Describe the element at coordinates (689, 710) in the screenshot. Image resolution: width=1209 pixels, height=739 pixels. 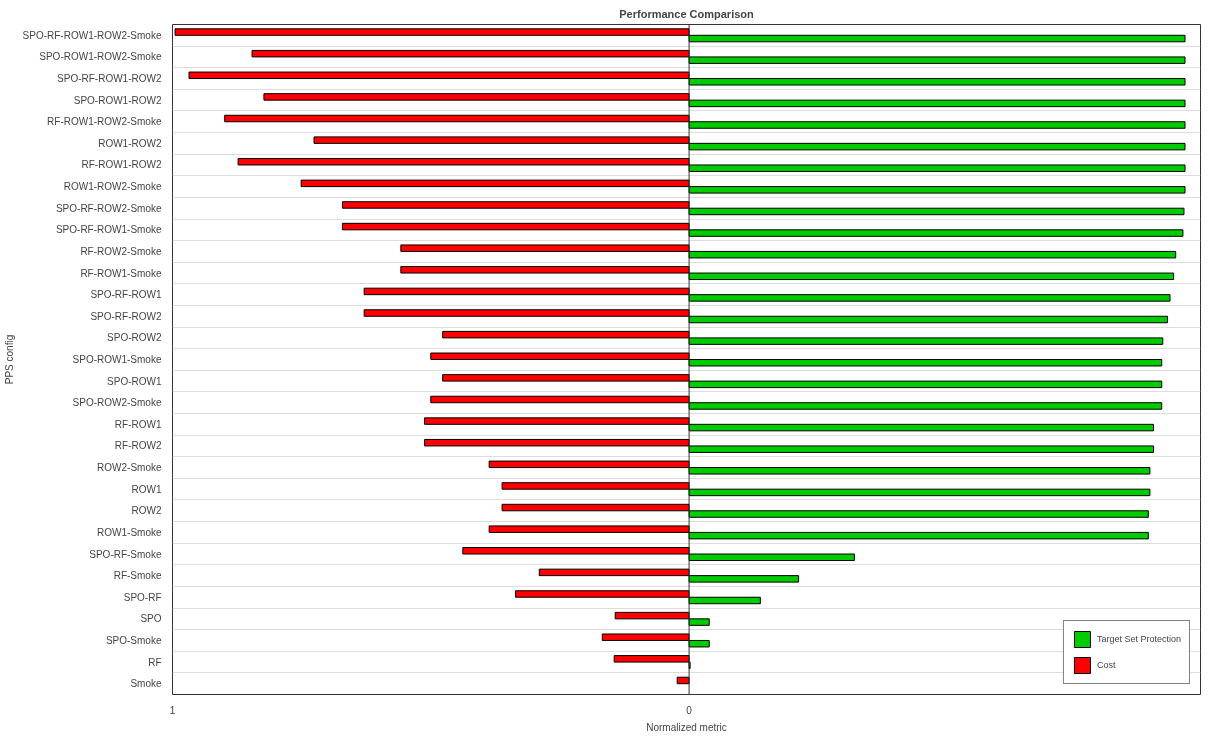
I see `x-tick-label: 0` at that location.